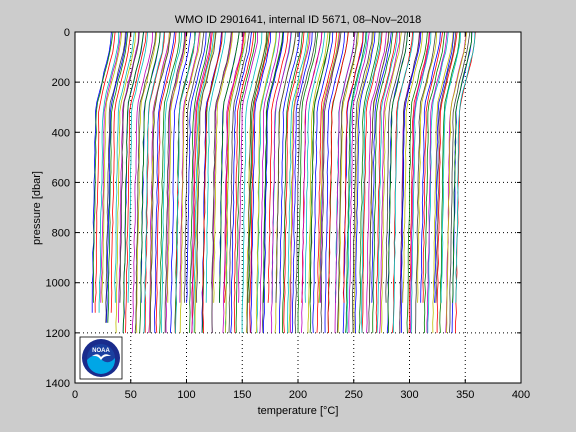  I want to click on y-tick-label: 1200, so click(58, 334).